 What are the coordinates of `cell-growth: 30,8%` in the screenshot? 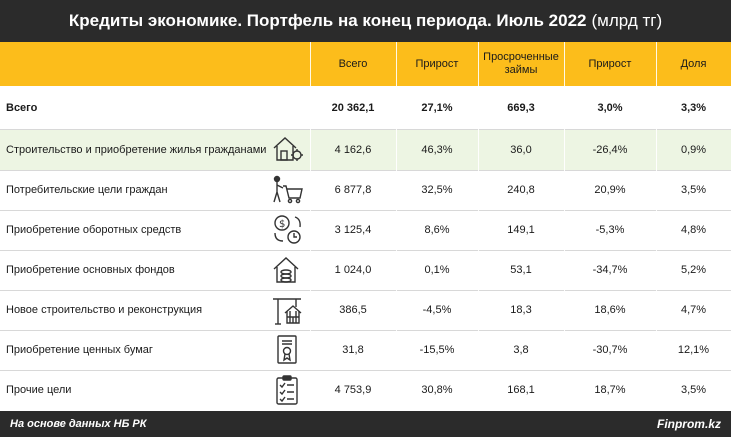 It's located at (437, 390).